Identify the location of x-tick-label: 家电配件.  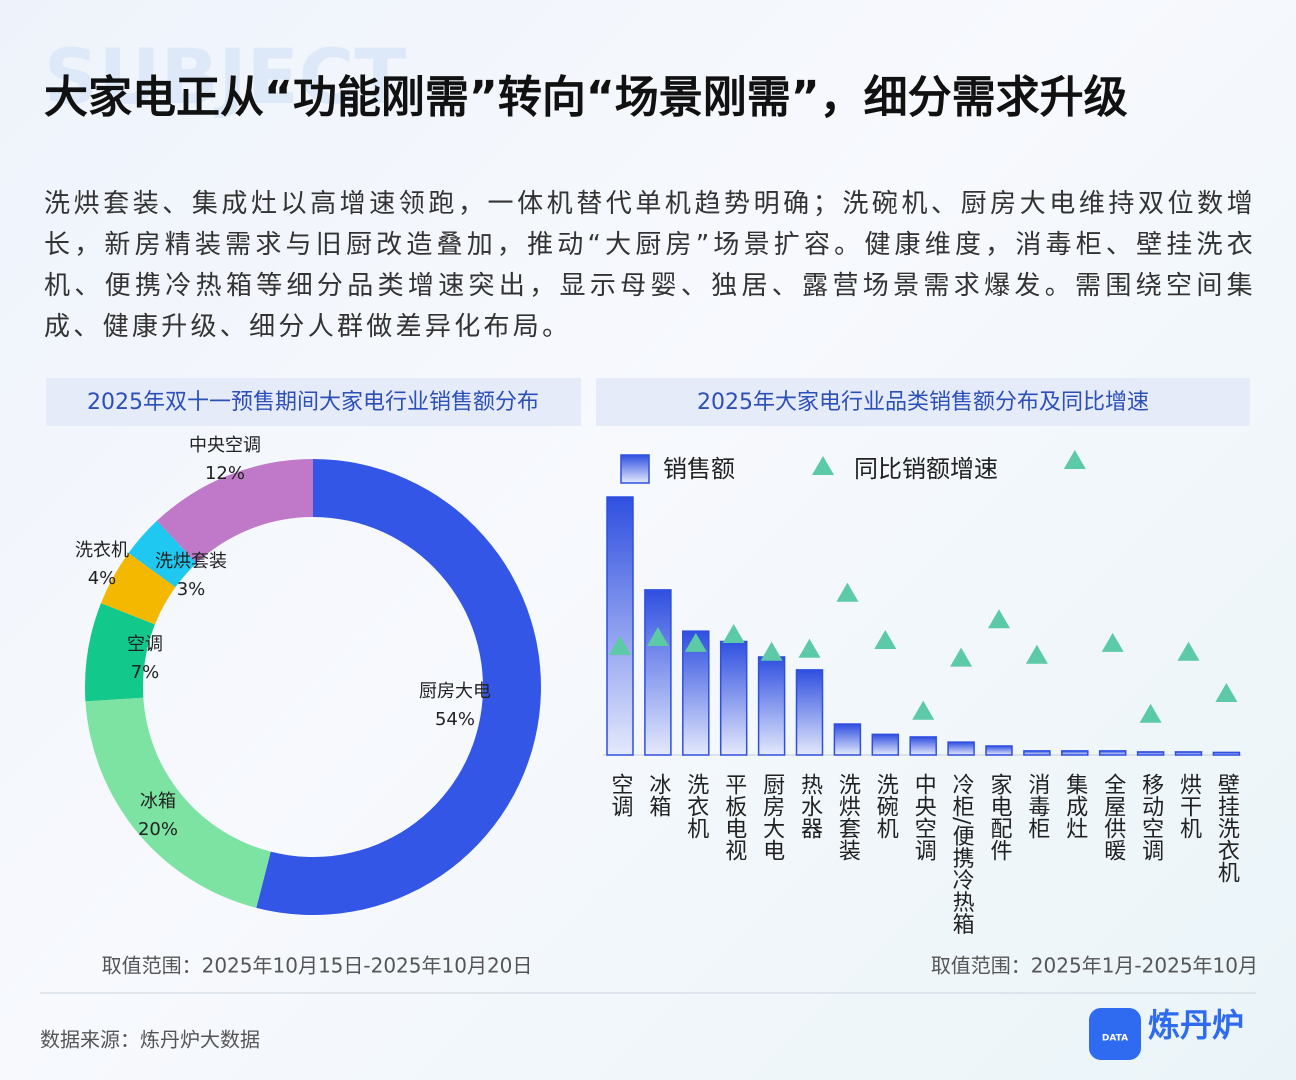
(1000, 817).